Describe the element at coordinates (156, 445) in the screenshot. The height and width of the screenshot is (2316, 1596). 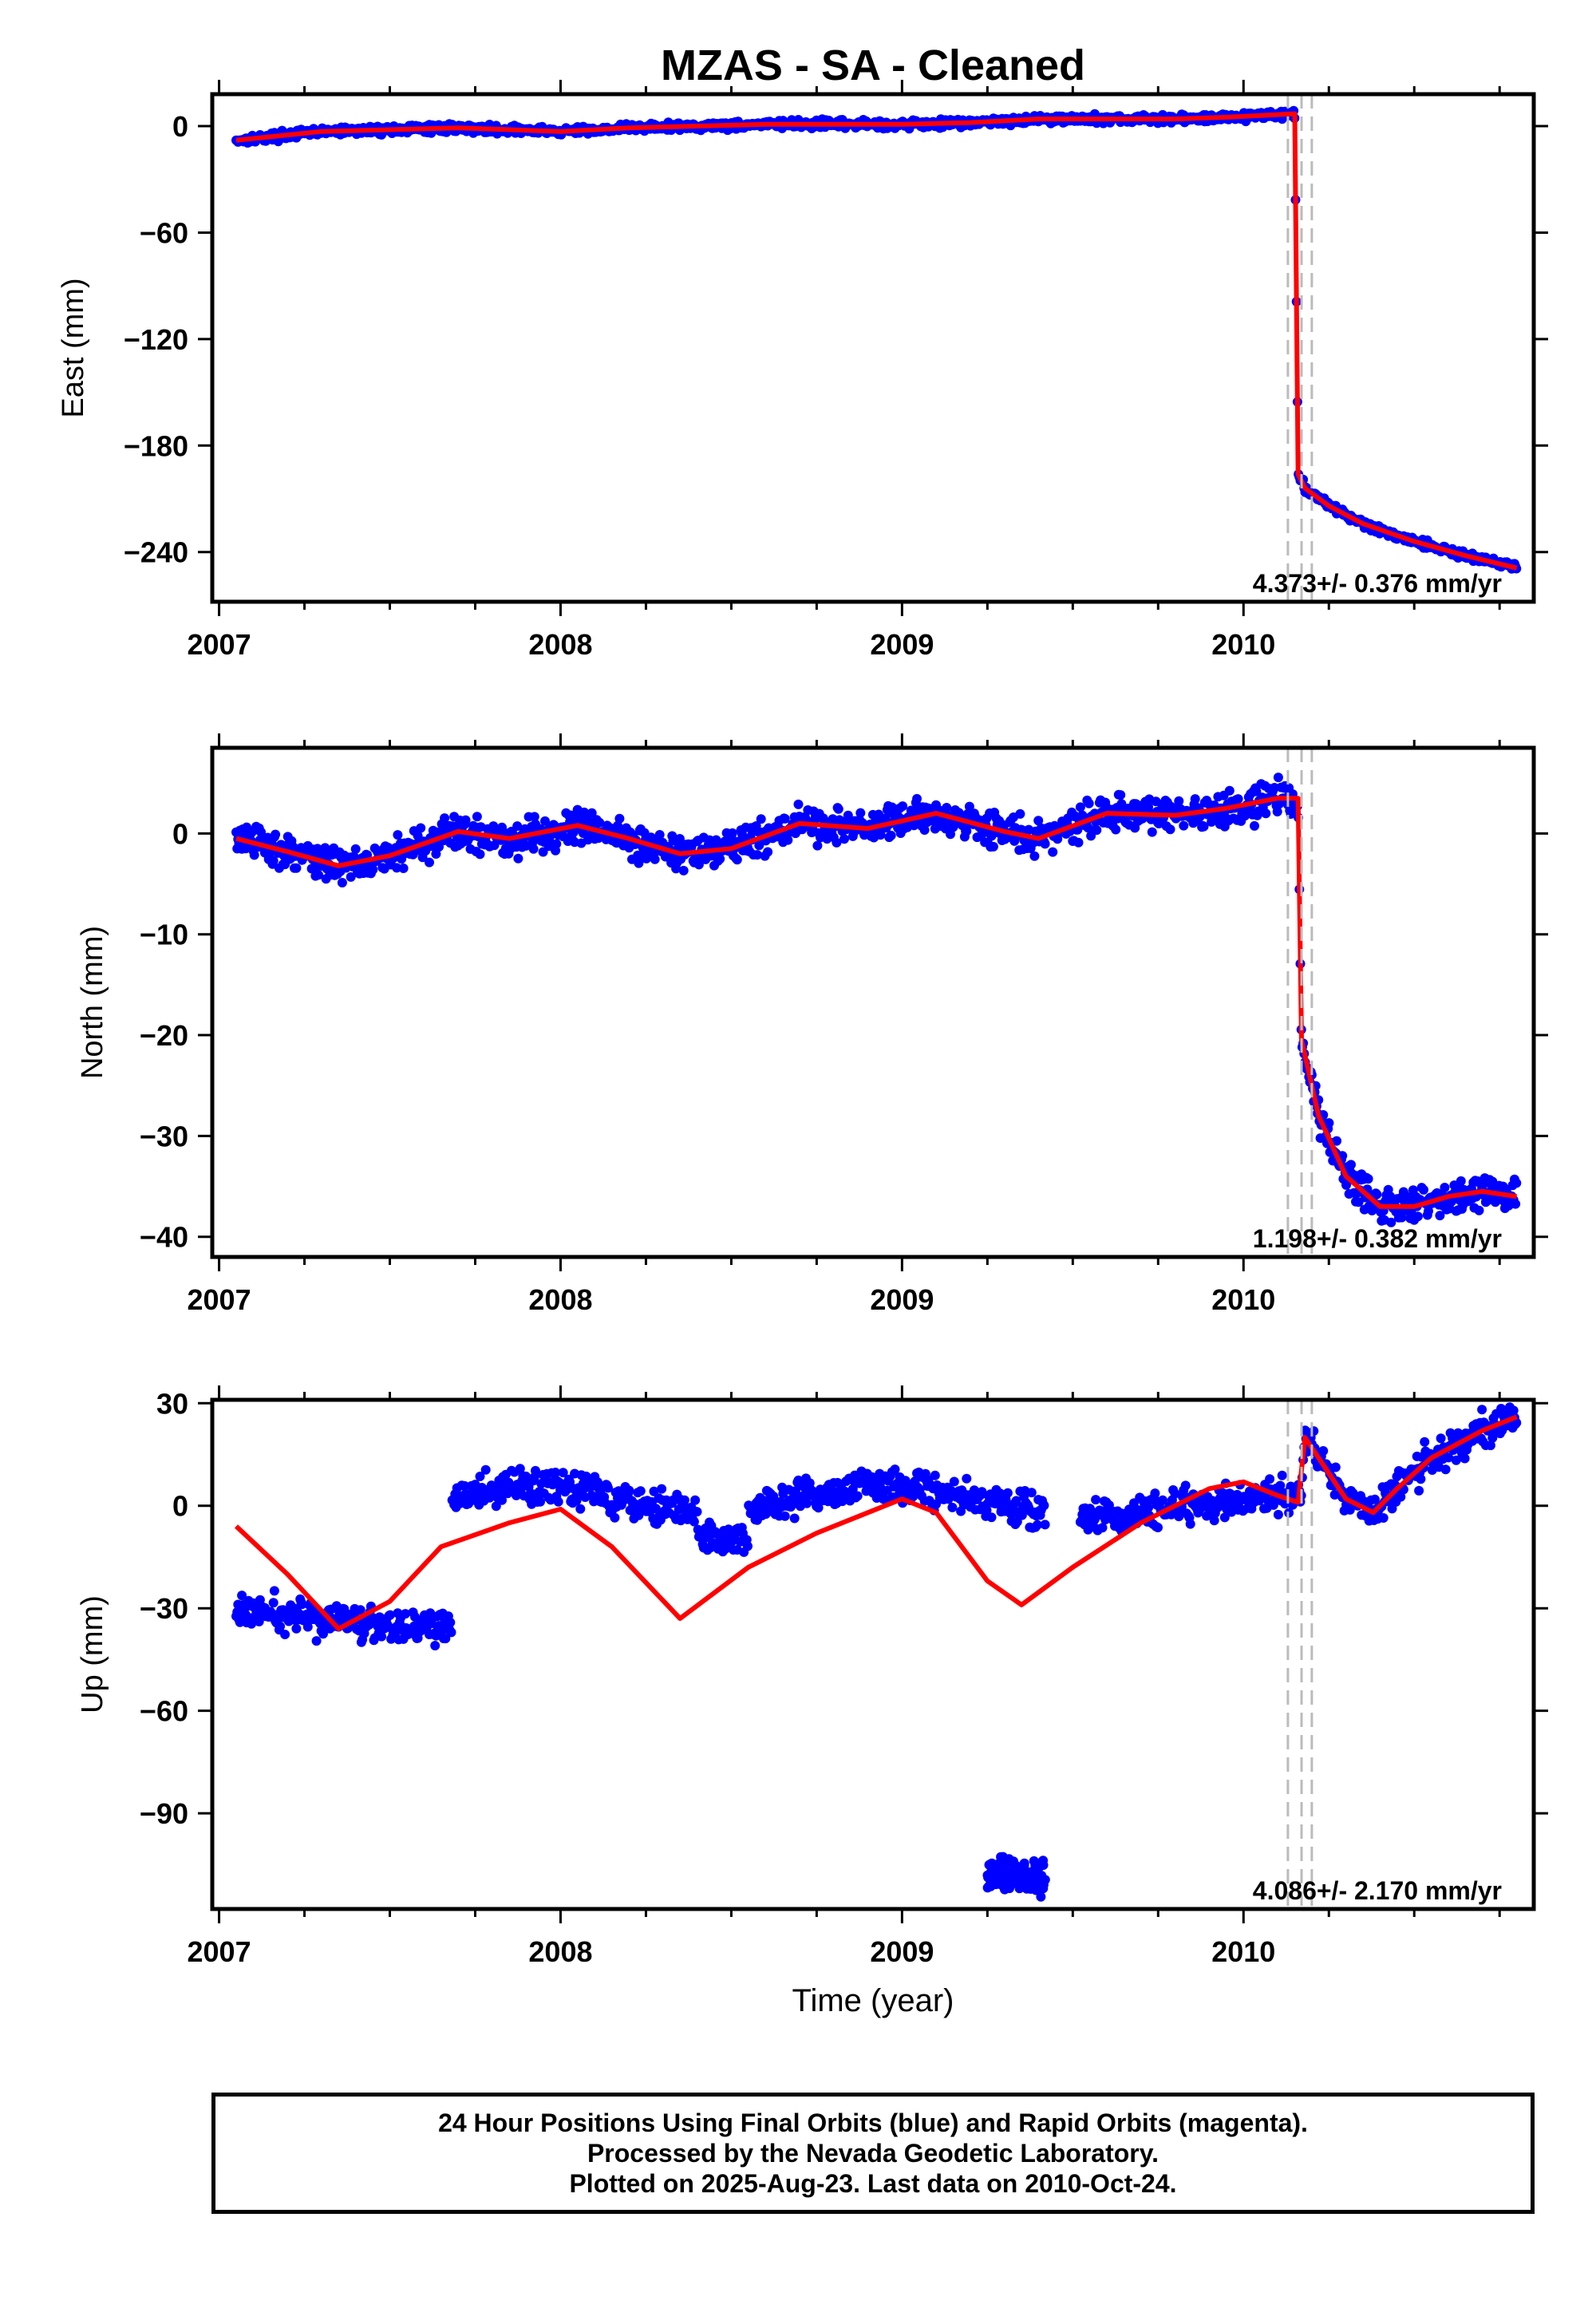
I see `y-tick-label: −180` at that location.